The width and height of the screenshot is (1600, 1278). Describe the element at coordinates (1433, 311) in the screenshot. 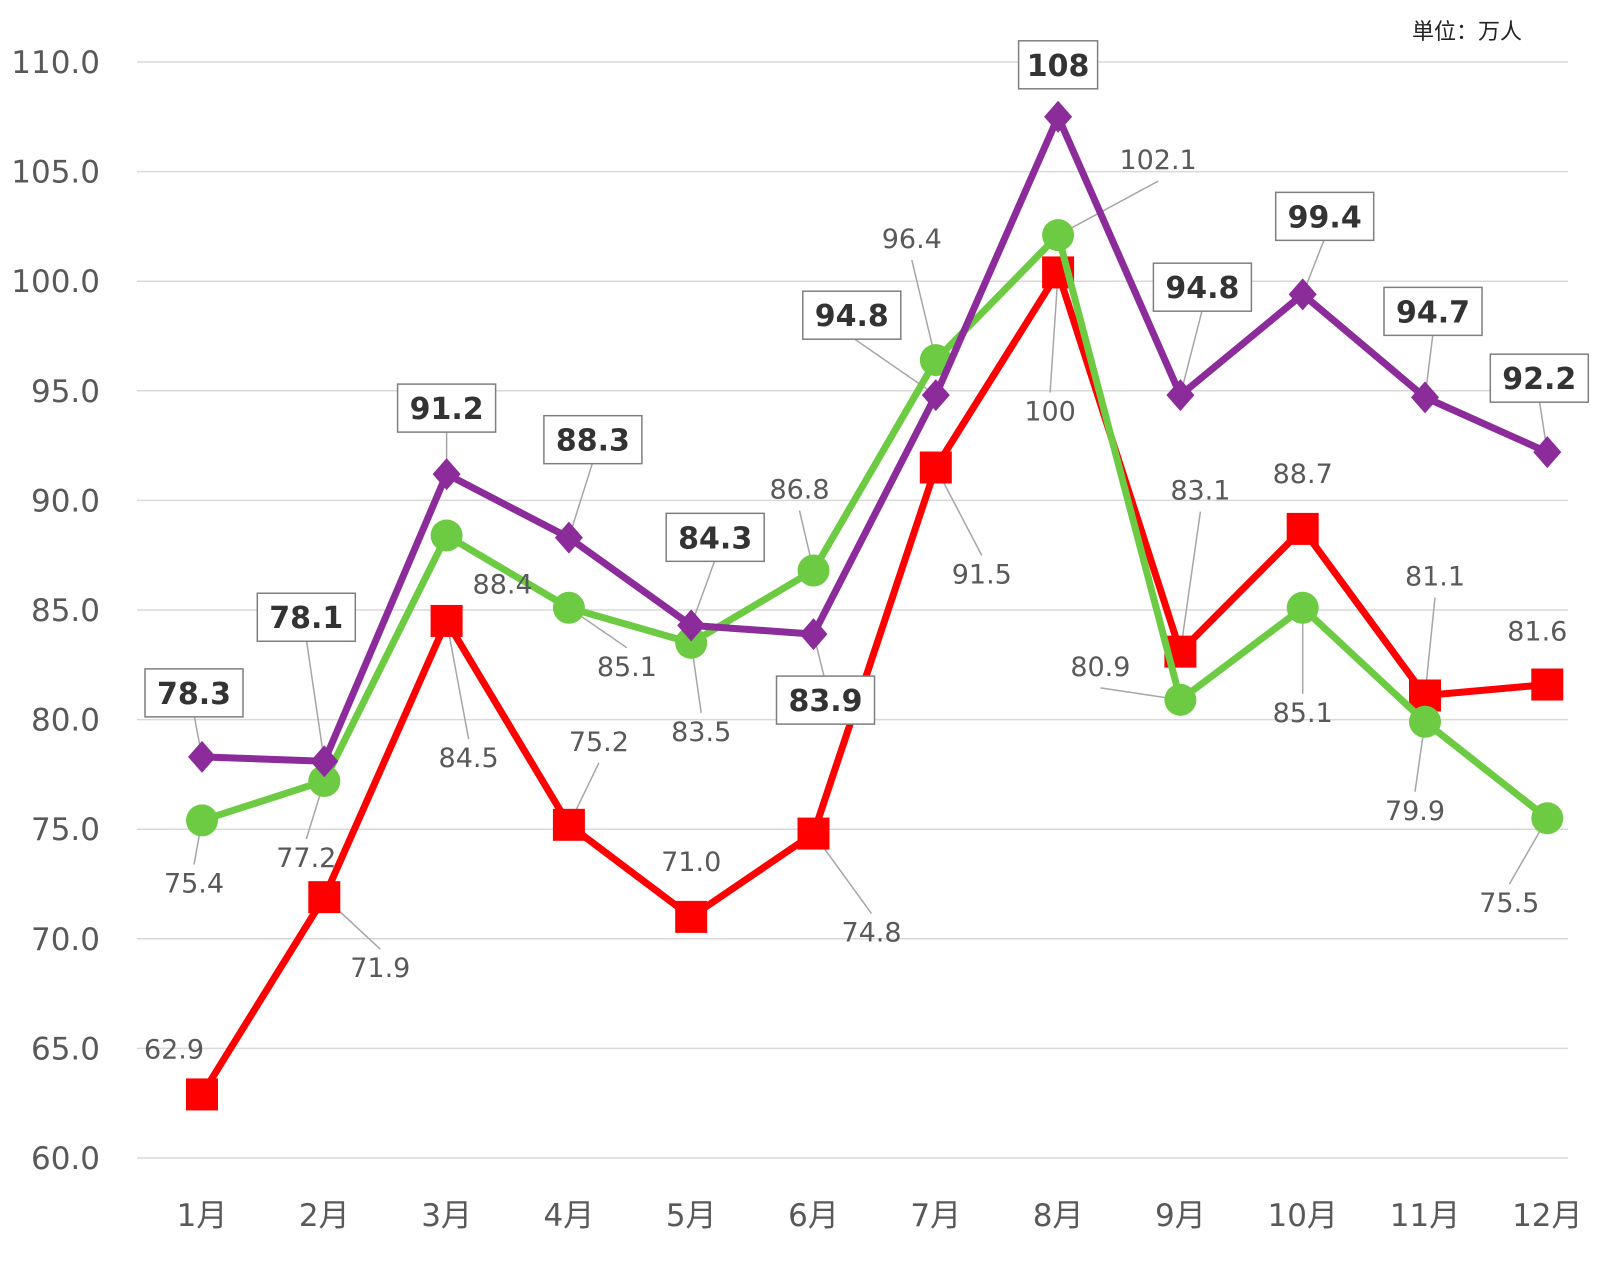

I see `data-label-boxed: 94.7` at that location.